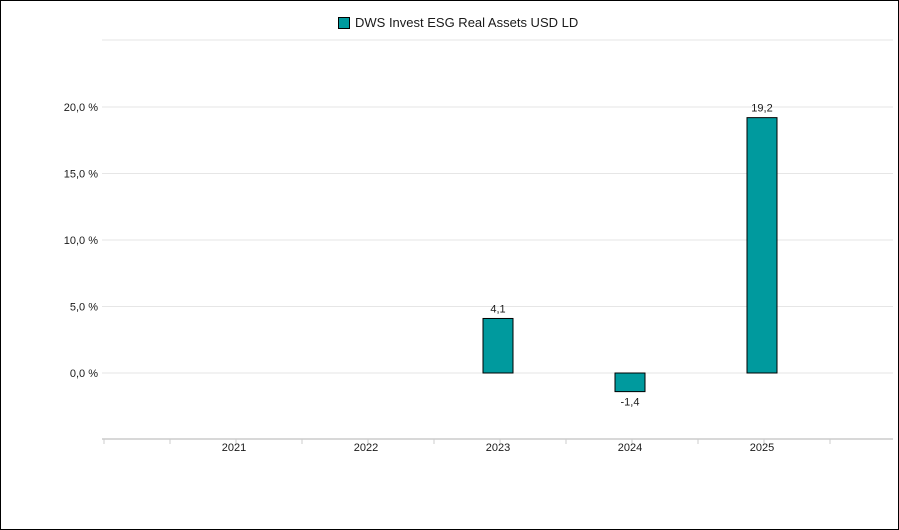 Image resolution: width=899 pixels, height=530 pixels. Describe the element at coordinates (81, 241) in the screenshot. I see `y-tick-label: 10,0 %` at that location.